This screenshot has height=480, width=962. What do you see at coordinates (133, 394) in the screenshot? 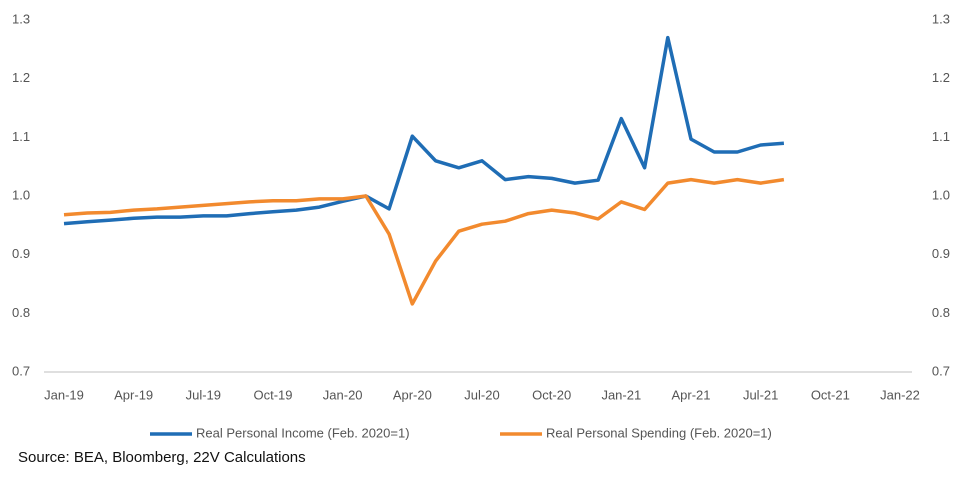
I see `x-tick-label: Apr-19` at bounding box center [133, 394].